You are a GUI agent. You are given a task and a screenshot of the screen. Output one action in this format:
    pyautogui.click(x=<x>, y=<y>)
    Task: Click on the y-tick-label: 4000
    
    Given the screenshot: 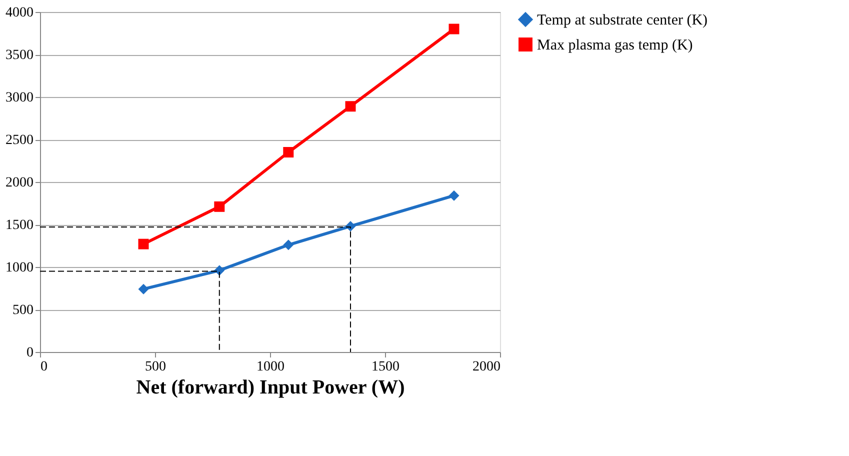 What is the action you would take?
    pyautogui.click(x=20, y=13)
    